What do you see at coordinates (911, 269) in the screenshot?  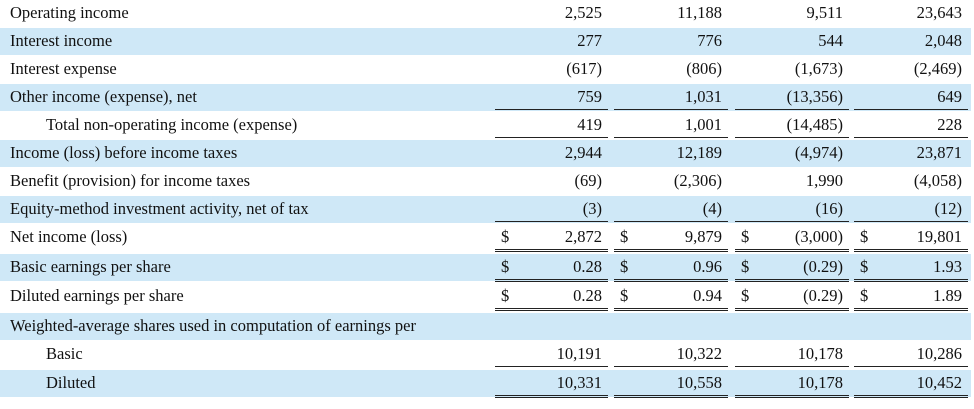 I see `value-cell: $1.93` at bounding box center [911, 269].